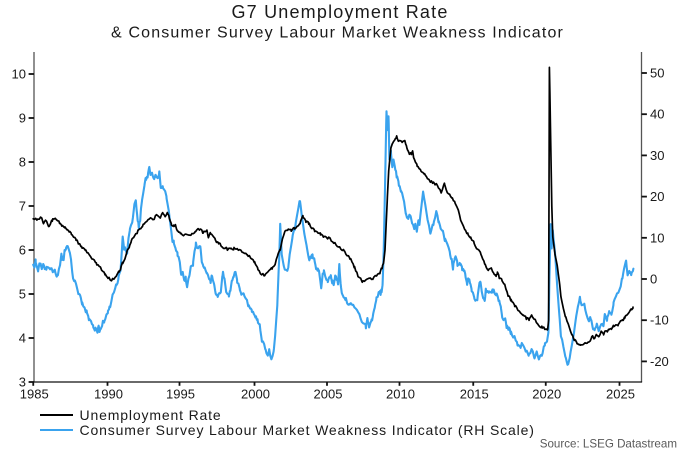 The width and height of the screenshot is (680, 460). I want to click on svg-text: 2005, so click(328, 394).